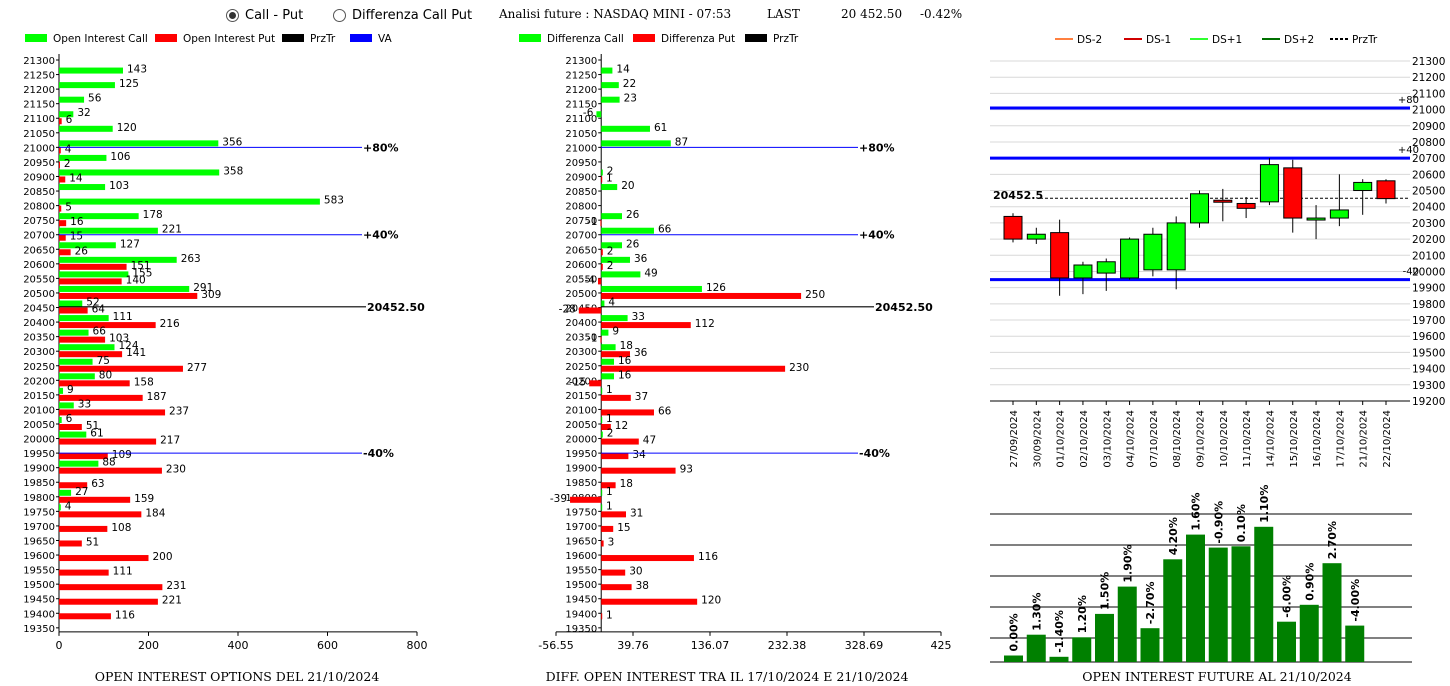 Image resolution: width=1450 pixels, height=686 pixels. Describe the element at coordinates (1309, 582) in the screenshot. I see `future-bar-label: 0.90%` at that location.